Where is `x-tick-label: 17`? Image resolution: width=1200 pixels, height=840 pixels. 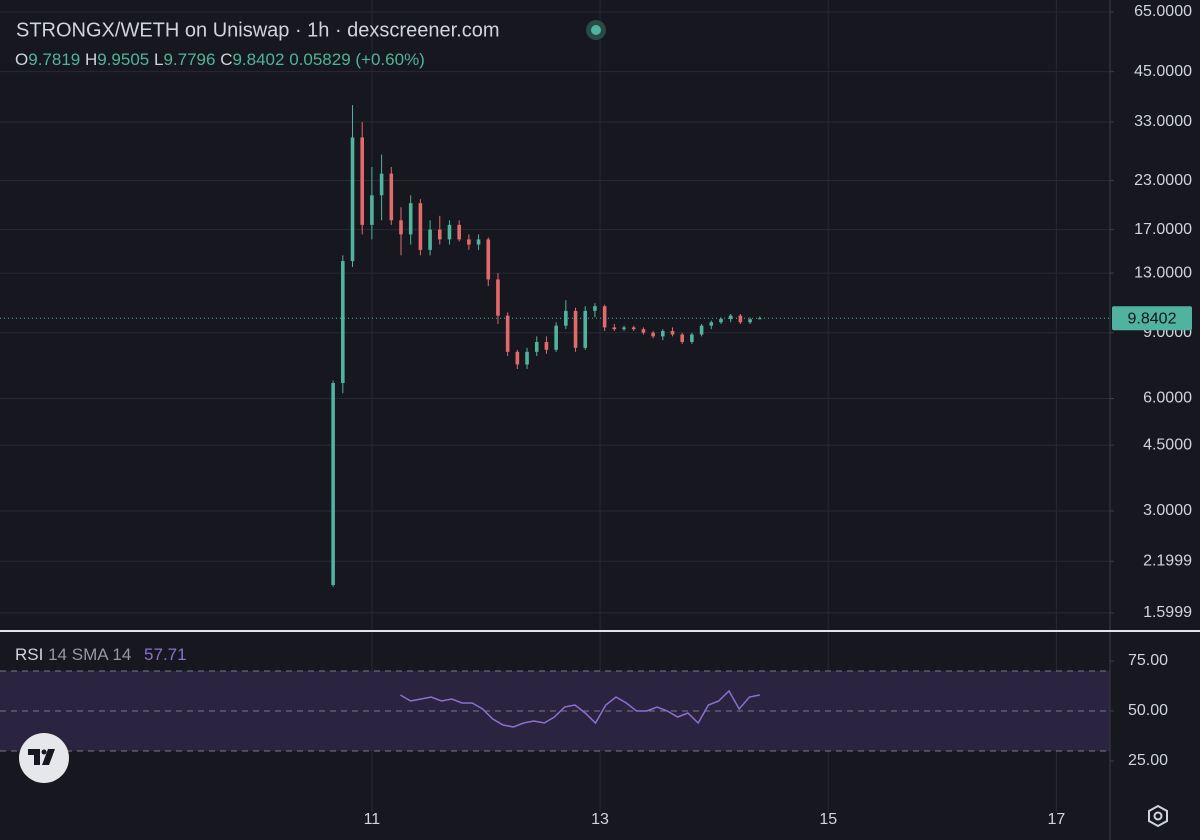
x-tick-label: 17 is located at coordinates (1056, 819).